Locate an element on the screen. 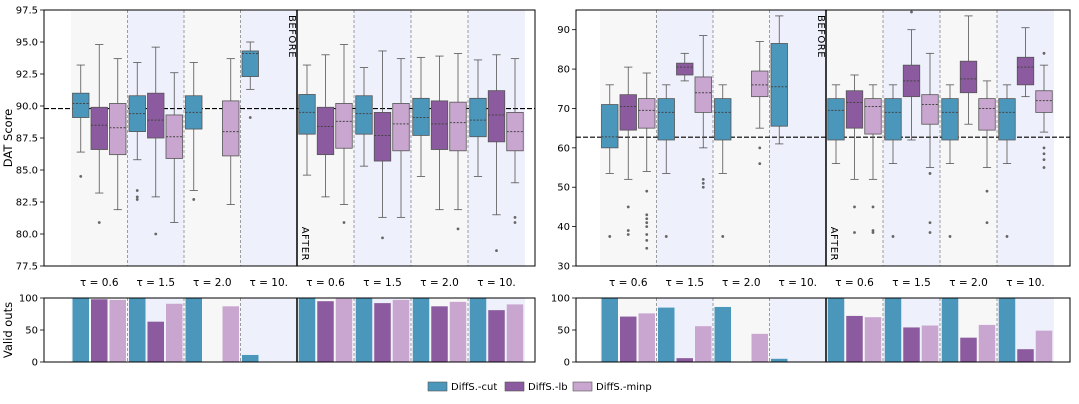 This screenshot has height=404, width=1079. after-label: AFTER is located at coordinates (833, 244).